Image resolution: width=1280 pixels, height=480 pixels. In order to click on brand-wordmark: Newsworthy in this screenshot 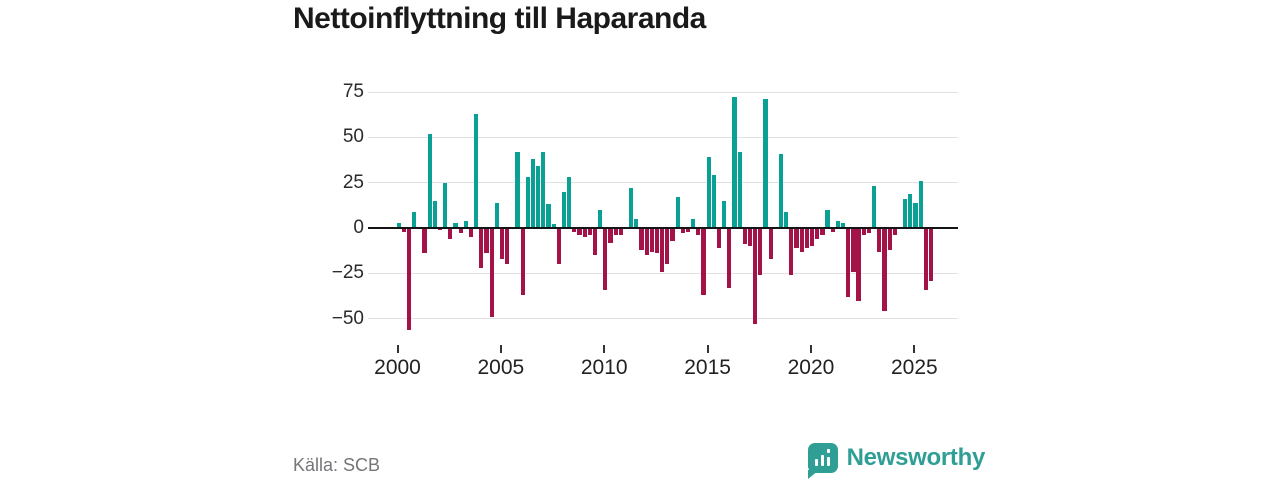, I will do `click(916, 457)`.